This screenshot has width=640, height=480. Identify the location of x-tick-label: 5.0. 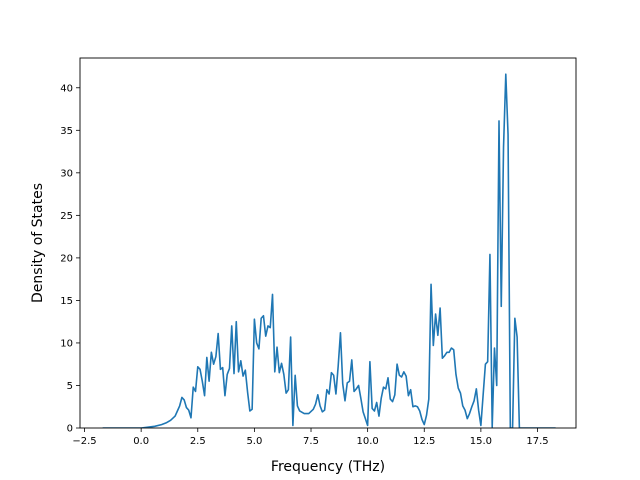
(254, 441).